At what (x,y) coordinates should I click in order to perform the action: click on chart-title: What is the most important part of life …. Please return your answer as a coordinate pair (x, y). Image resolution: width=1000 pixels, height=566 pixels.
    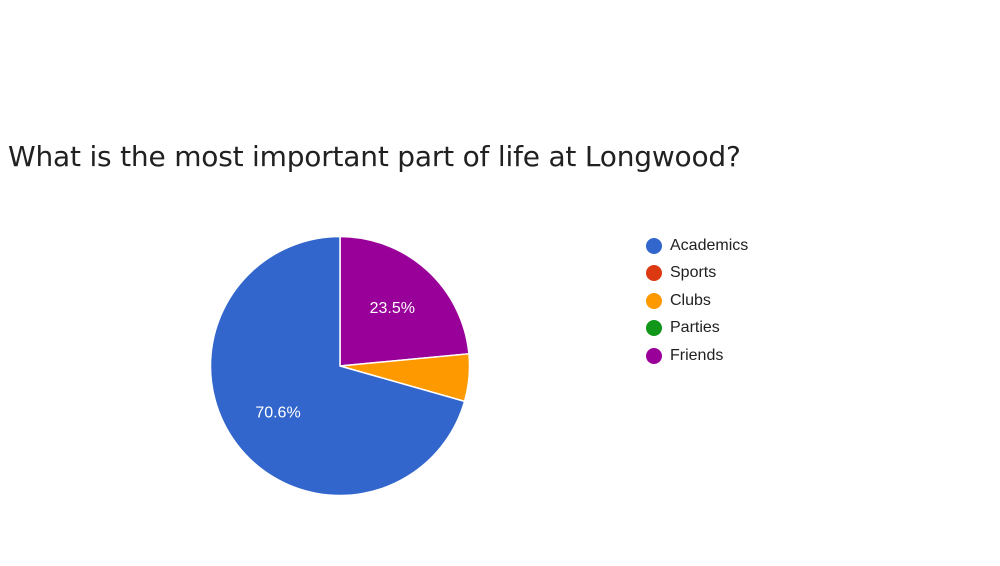
    Looking at the image, I should click on (374, 156).